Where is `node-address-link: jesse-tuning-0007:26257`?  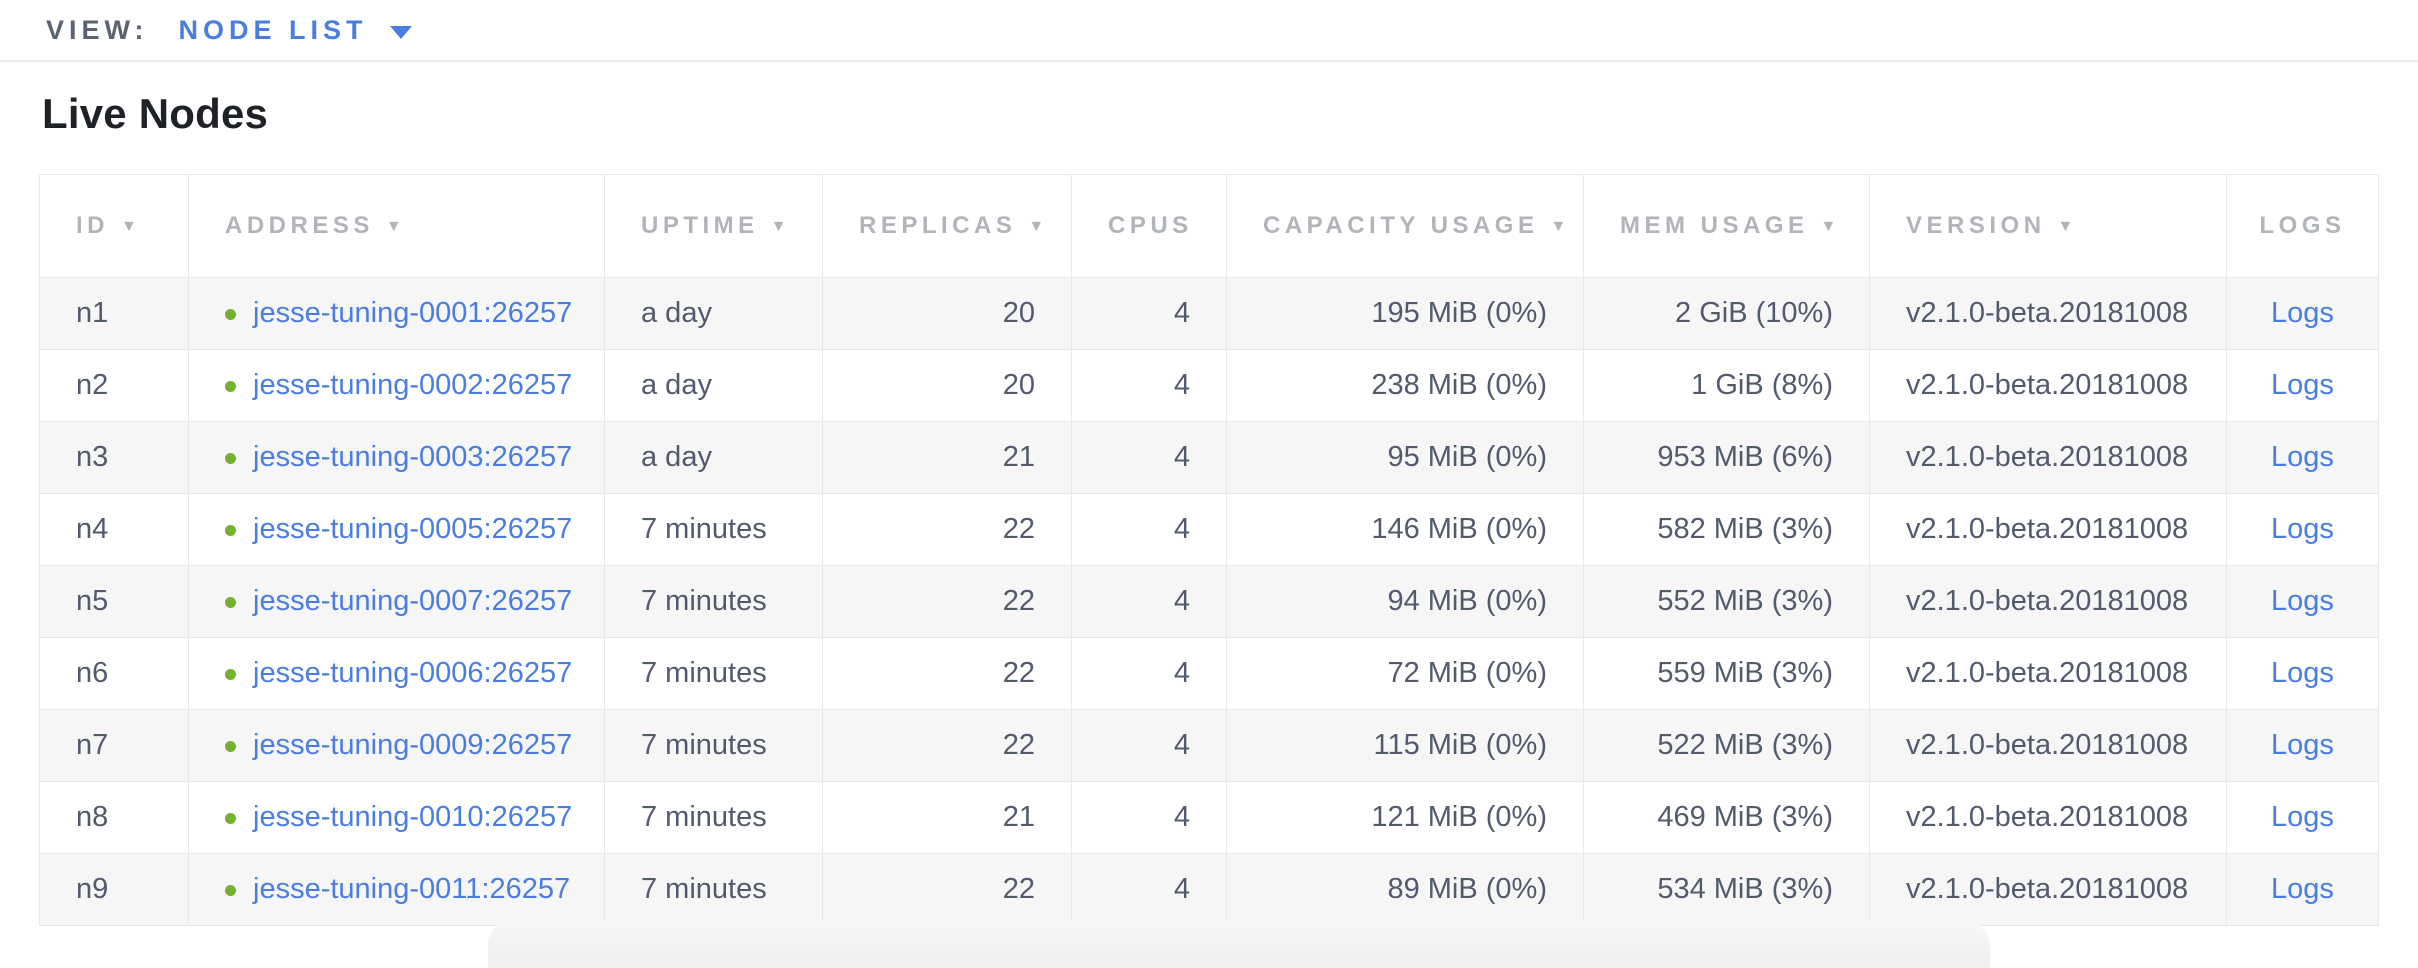
node-address-link: jesse-tuning-0007:26257 is located at coordinates (413, 601).